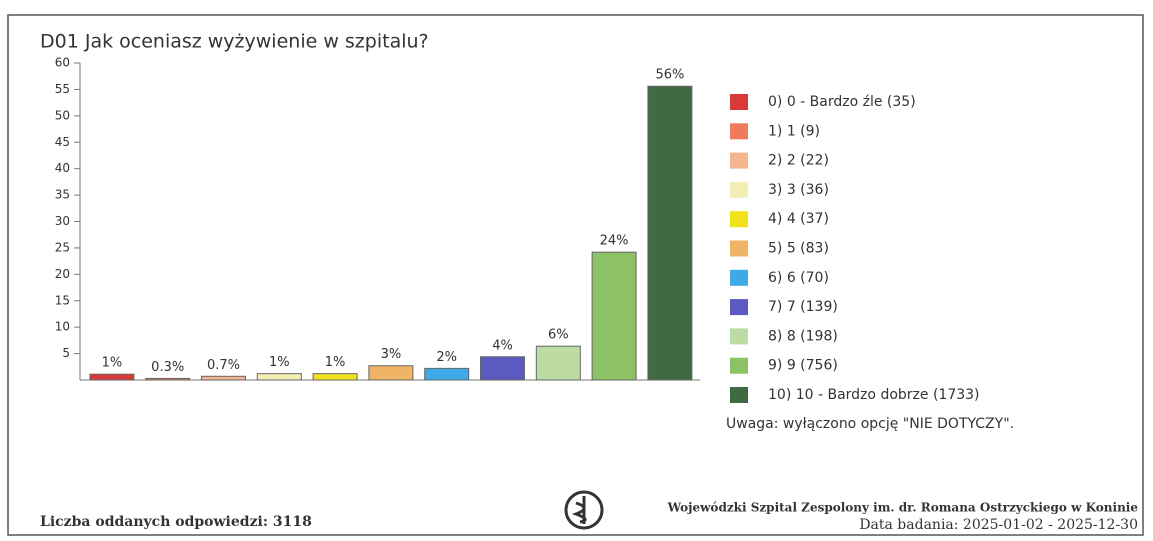 The width and height of the screenshot is (1153, 541). Describe the element at coordinates (167, 367) in the screenshot. I see `value-label: 0.3%` at that location.